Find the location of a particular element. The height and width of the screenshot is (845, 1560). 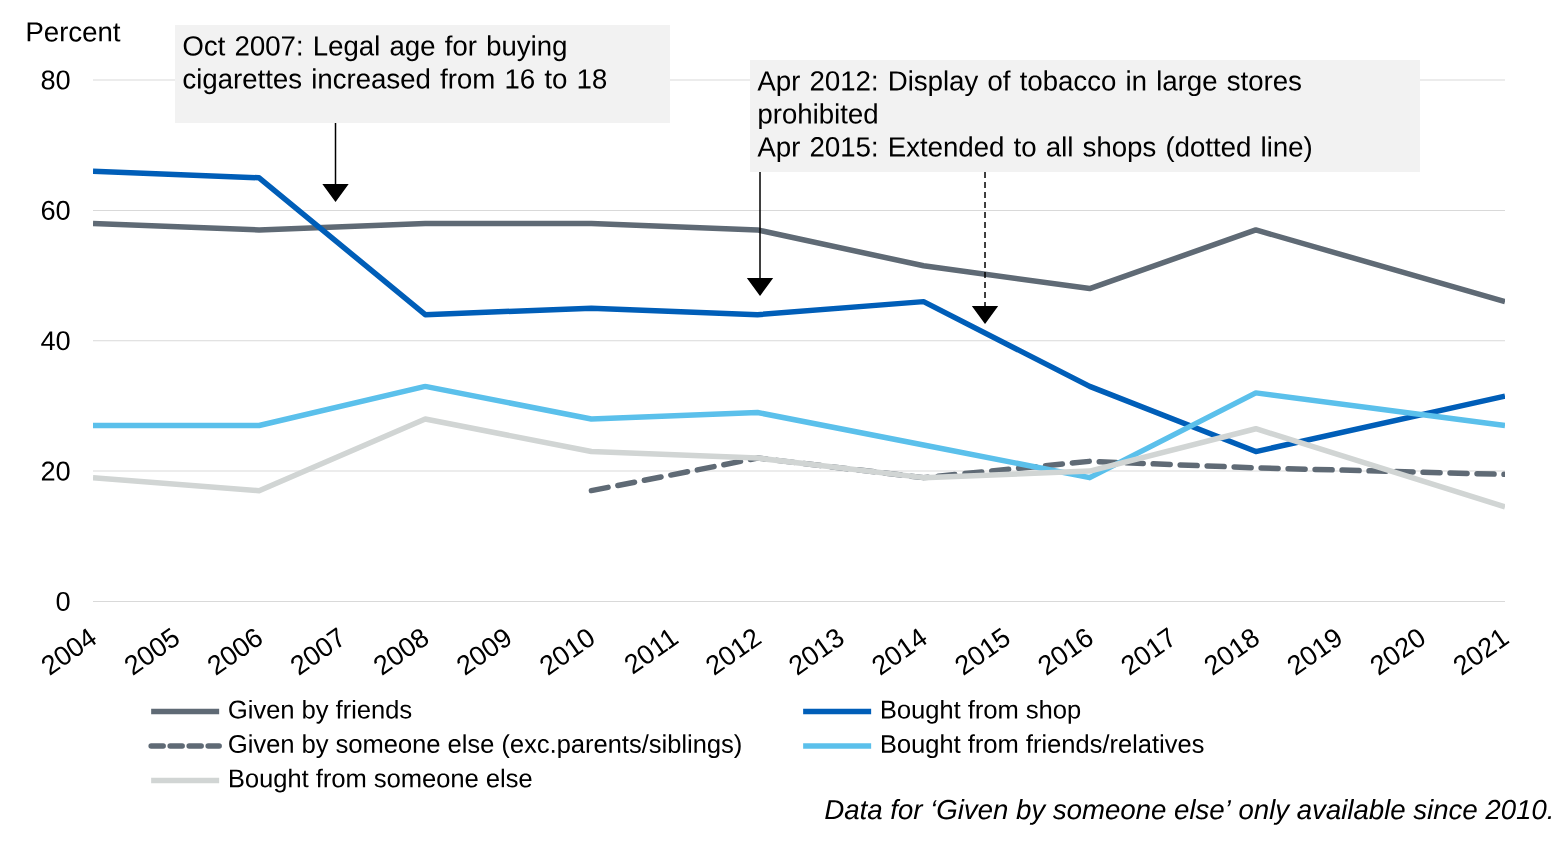

annotation: Oct 2007: Legal age for buying cigarettes increased from 16 to 18 is located at coordinates (395, 65).